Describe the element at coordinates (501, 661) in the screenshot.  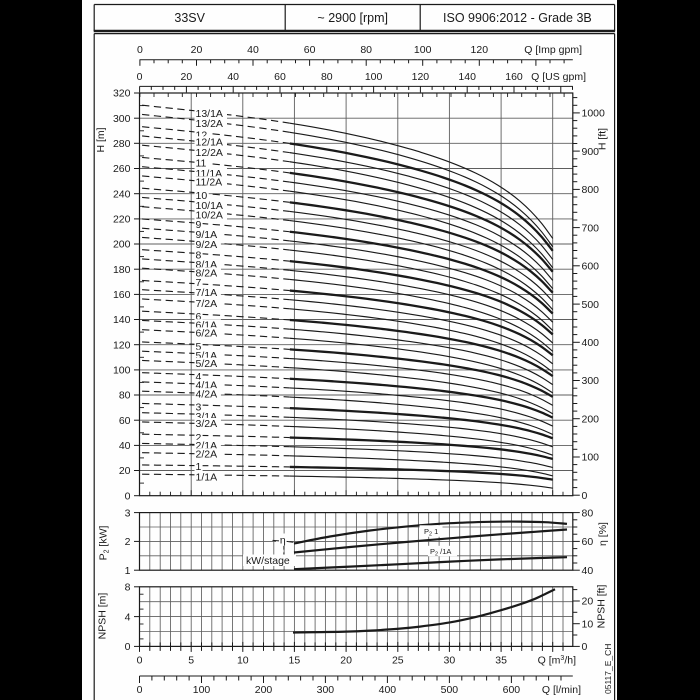
I see `svg-text: 35` at that location.